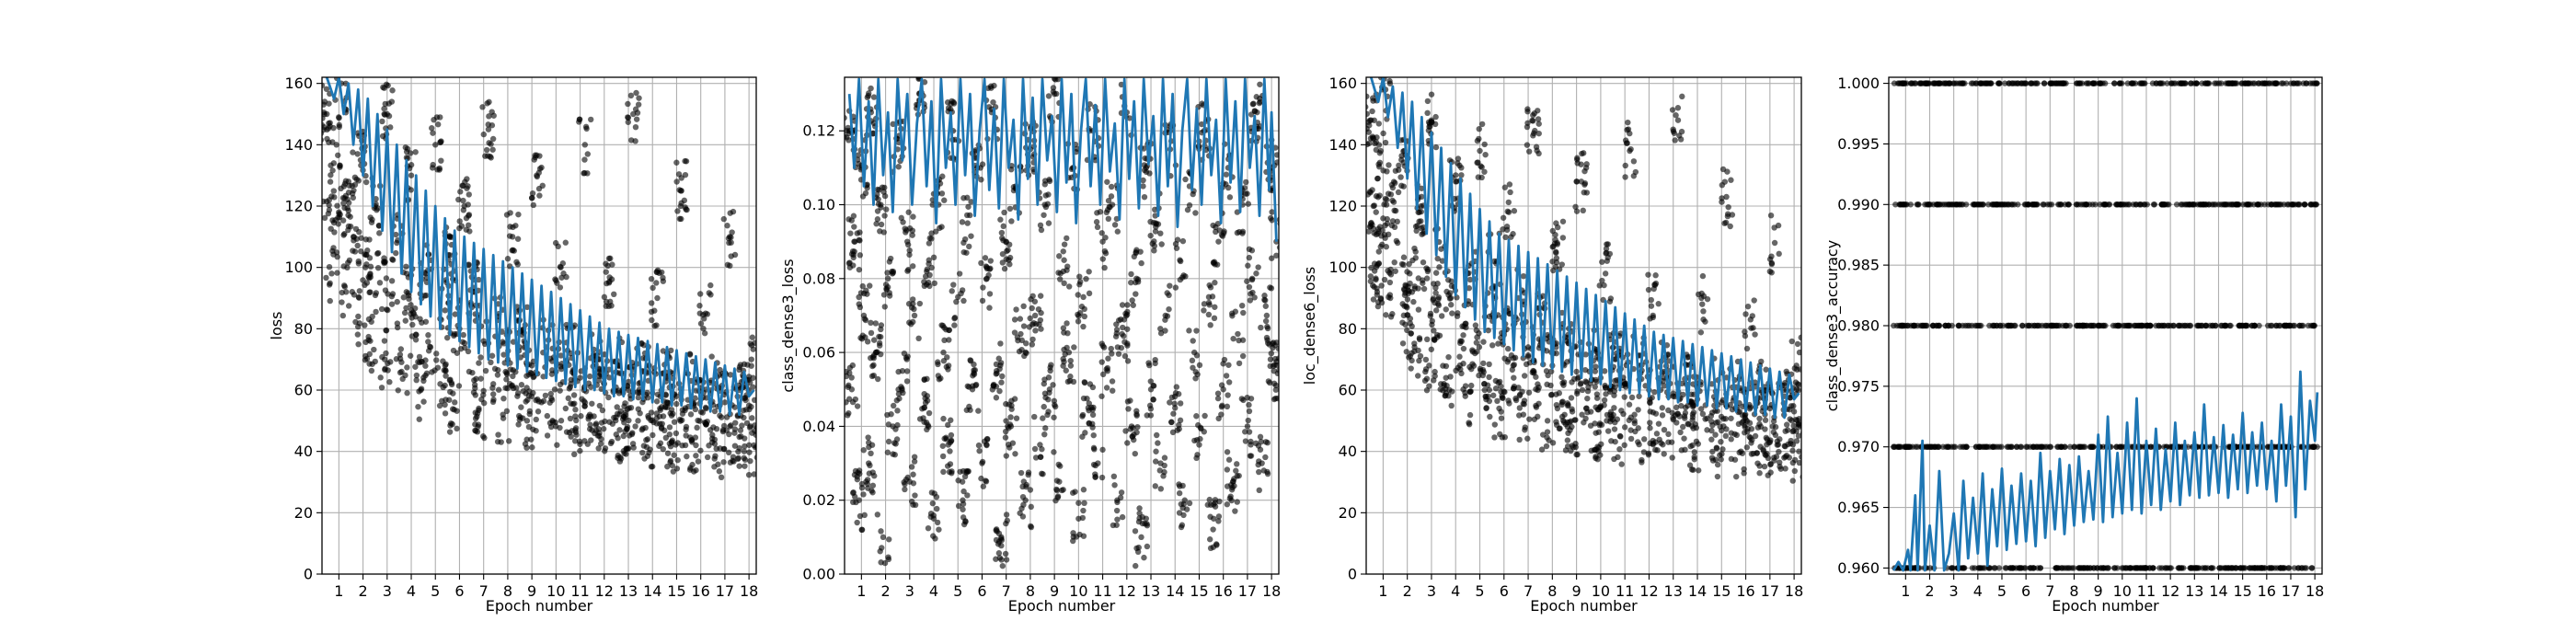 The width and height of the screenshot is (2576, 644). What do you see at coordinates (701, 591) in the screenshot?
I see `x-tick-label: 16` at bounding box center [701, 591].